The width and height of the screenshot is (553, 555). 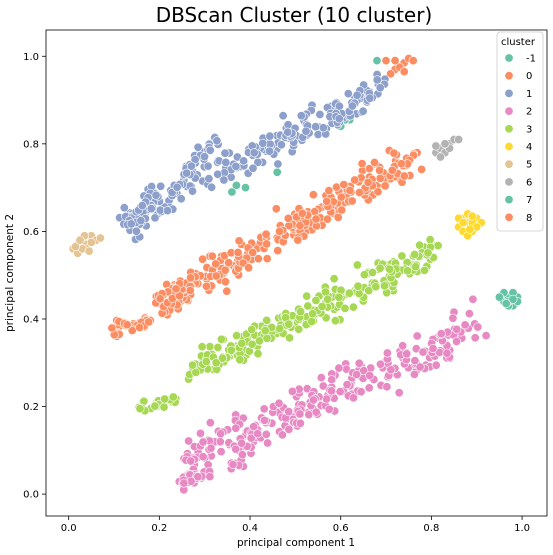 What do you see at coordinates (31, 319) in the screenshot?
I see `y-tick-label: 0.4` at bounding box center [31, 319].